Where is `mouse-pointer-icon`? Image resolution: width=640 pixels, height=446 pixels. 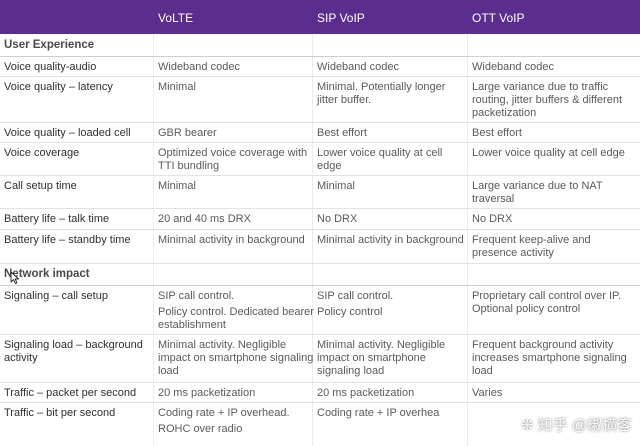
mouse-pointer-icon is located at coordinates (15, 278).